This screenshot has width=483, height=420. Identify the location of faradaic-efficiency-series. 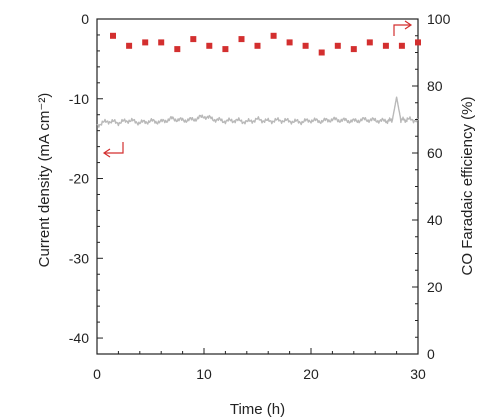
(265, 44).